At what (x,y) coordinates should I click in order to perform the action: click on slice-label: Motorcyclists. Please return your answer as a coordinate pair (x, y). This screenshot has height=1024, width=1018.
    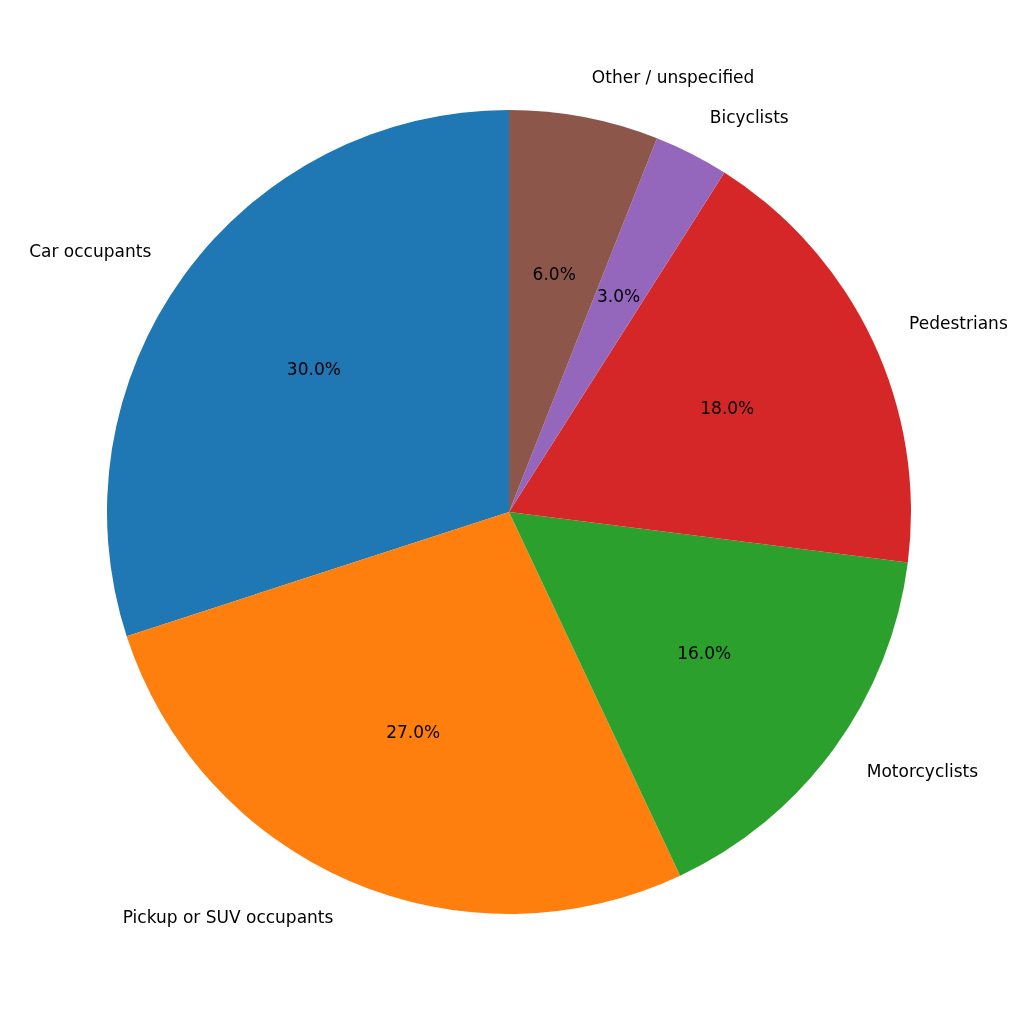
    Looking at the image, I should click on (922, 770).